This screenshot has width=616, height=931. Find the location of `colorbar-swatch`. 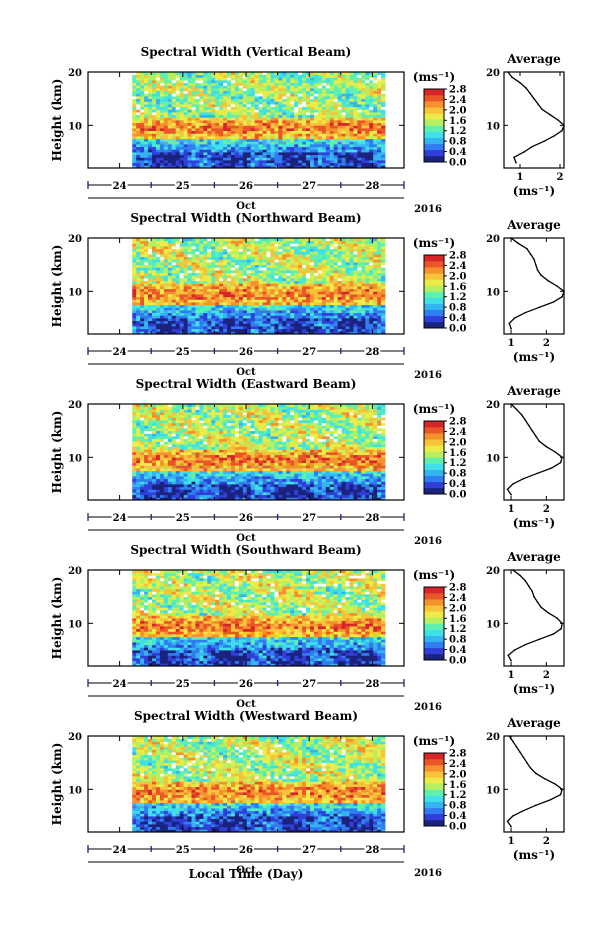

colorbar-swatch is located at coordinates (434, 294).